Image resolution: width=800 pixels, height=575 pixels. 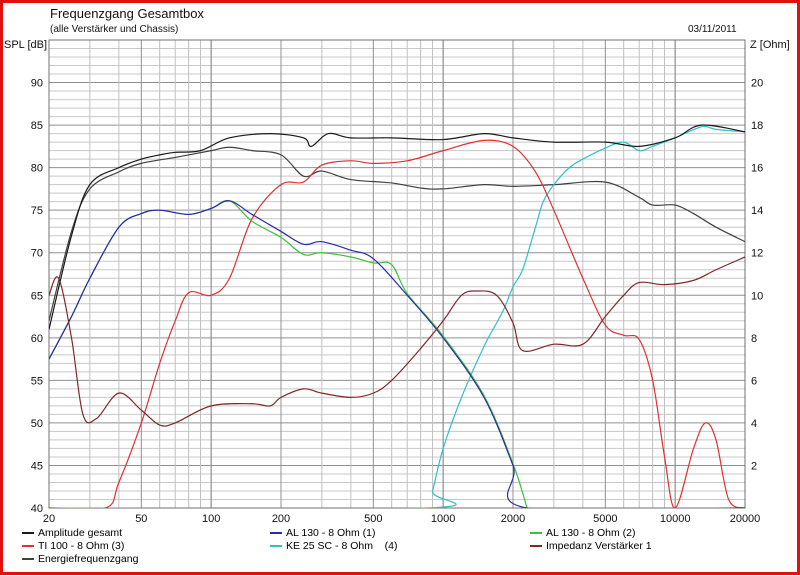 What do you see at coordinates (141, 519) in the screenshot?
I see `x-tick-label: 50` at bounding box center [141, 519].